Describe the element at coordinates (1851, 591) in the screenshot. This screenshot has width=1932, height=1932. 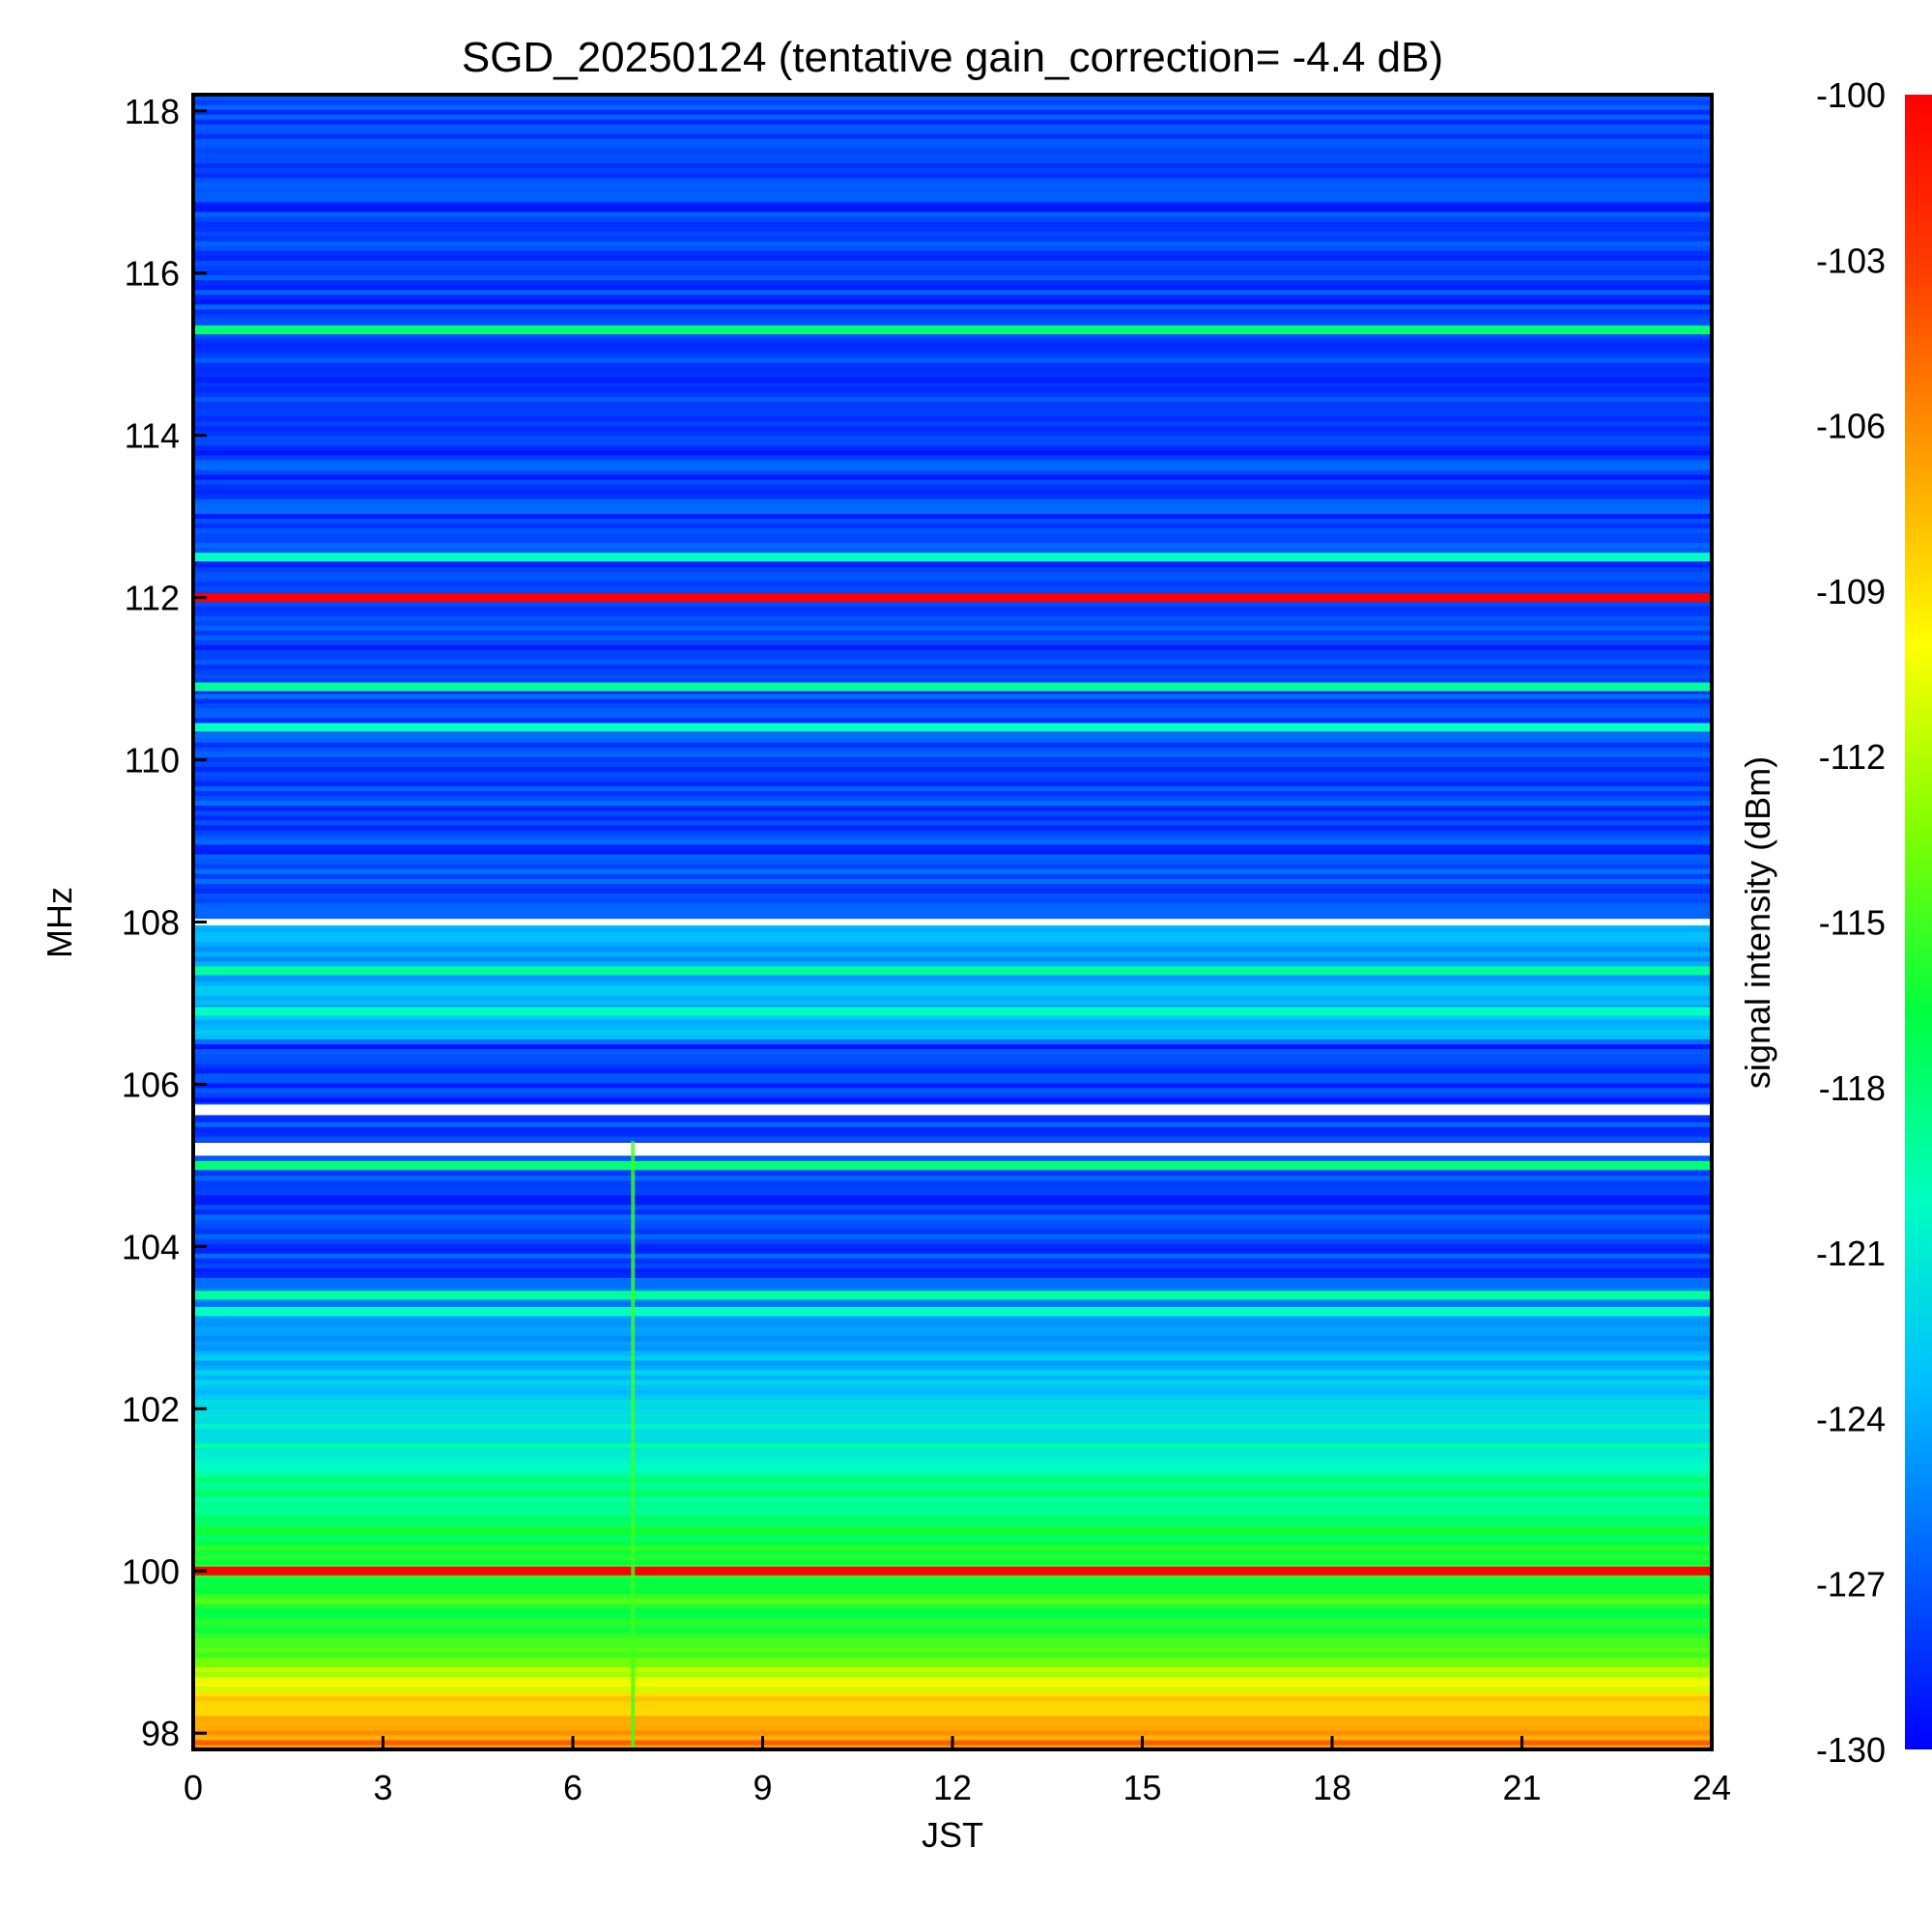
I see `colorbar-tick-label: -109` at that location.